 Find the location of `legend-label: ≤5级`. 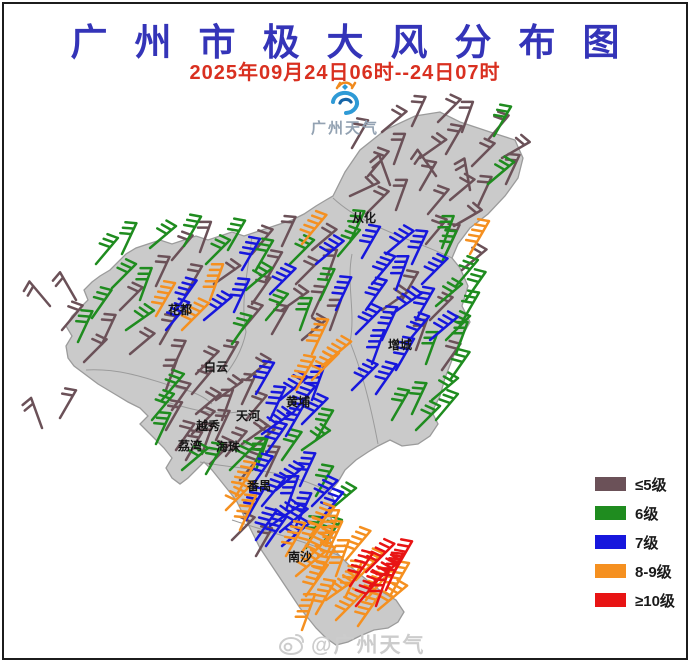

legend-label: ≤5级 is located at coordinates (651, 485).